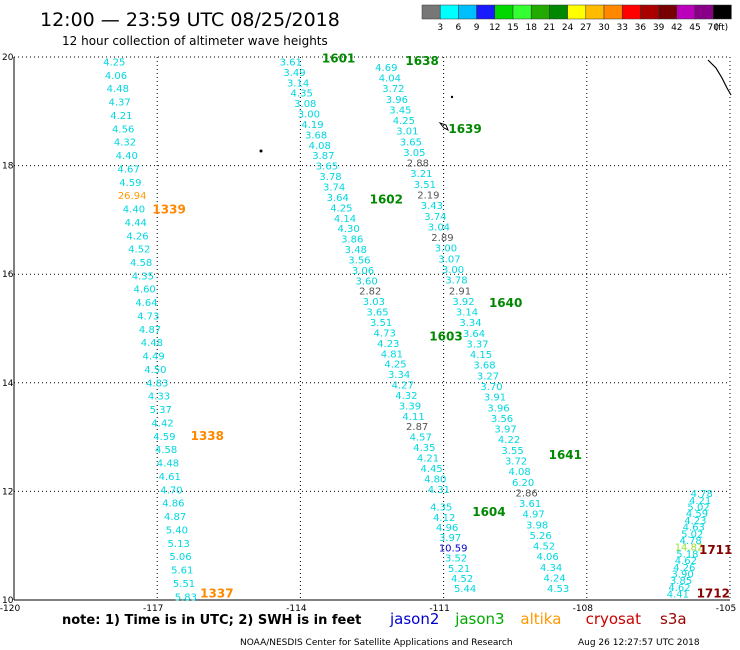 The image size is (740, 650). Describe the element at coordinates (8, 384) in the screenshot. I see `y-tick-label: 14` at that location.